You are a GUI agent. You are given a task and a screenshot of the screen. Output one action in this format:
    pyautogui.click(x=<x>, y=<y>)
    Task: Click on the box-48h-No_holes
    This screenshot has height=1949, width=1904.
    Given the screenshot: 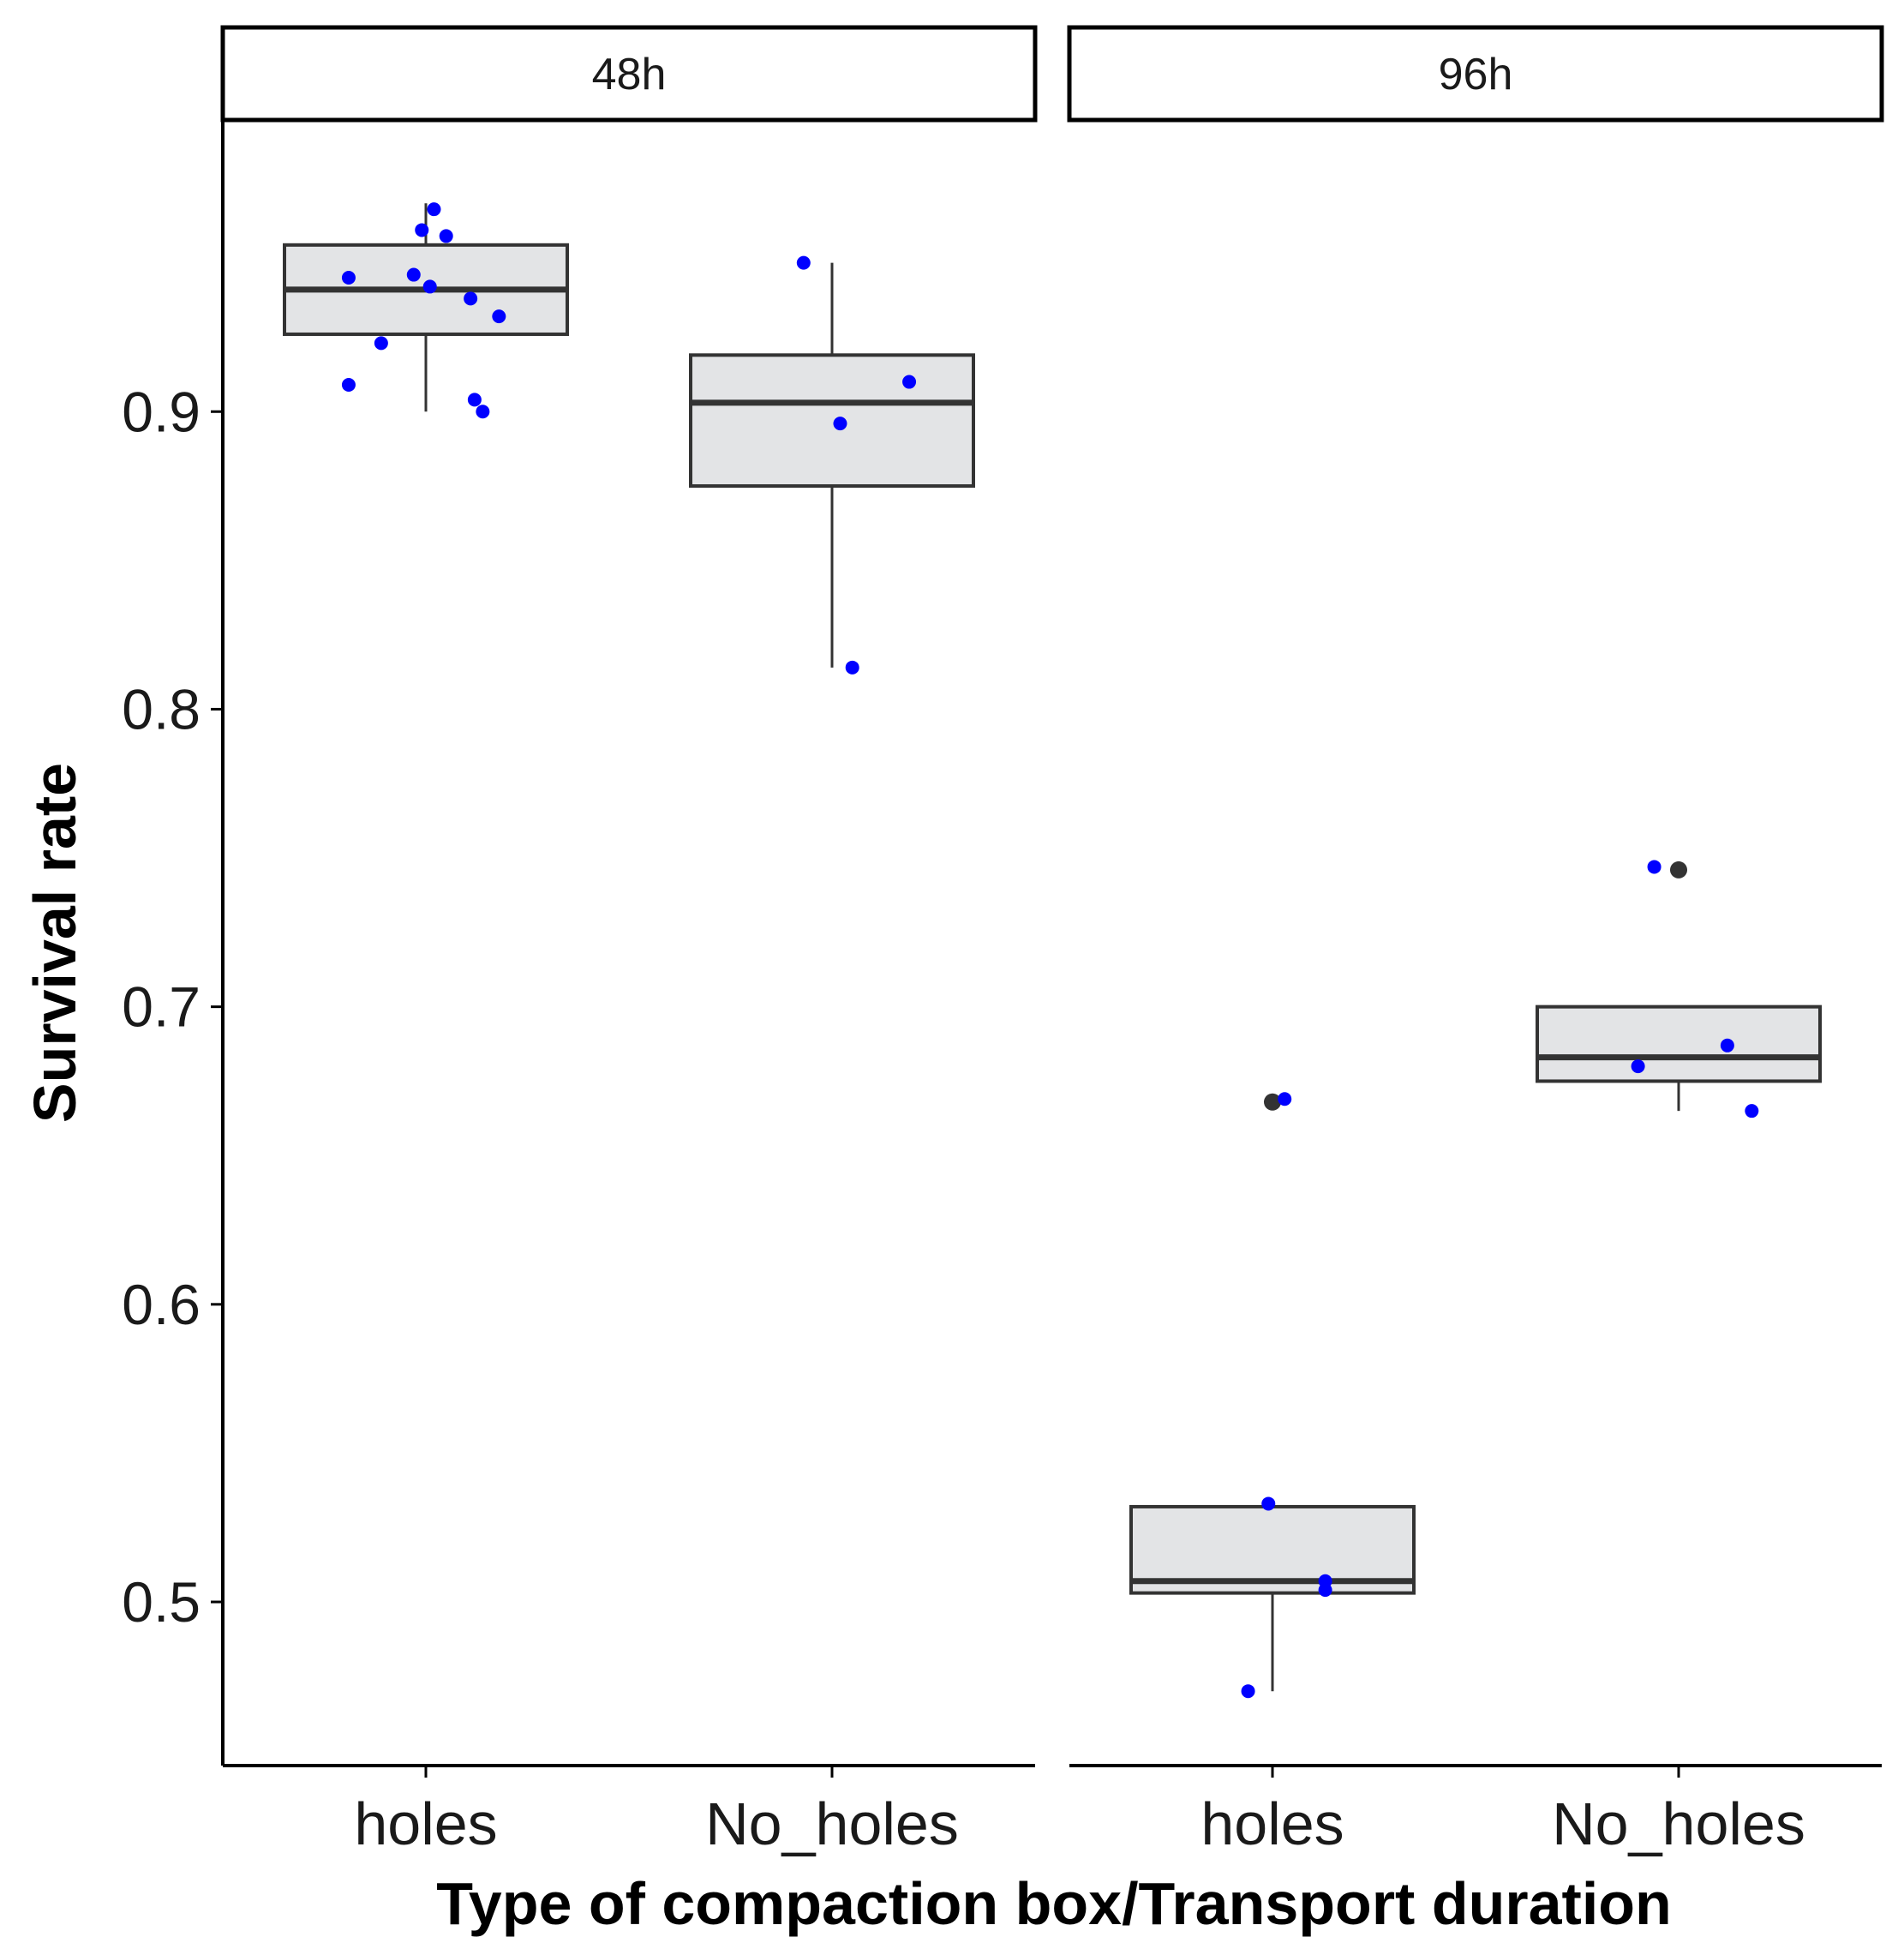 What is the action you would take?
    pyautogui.click(x=832, y=465)
    